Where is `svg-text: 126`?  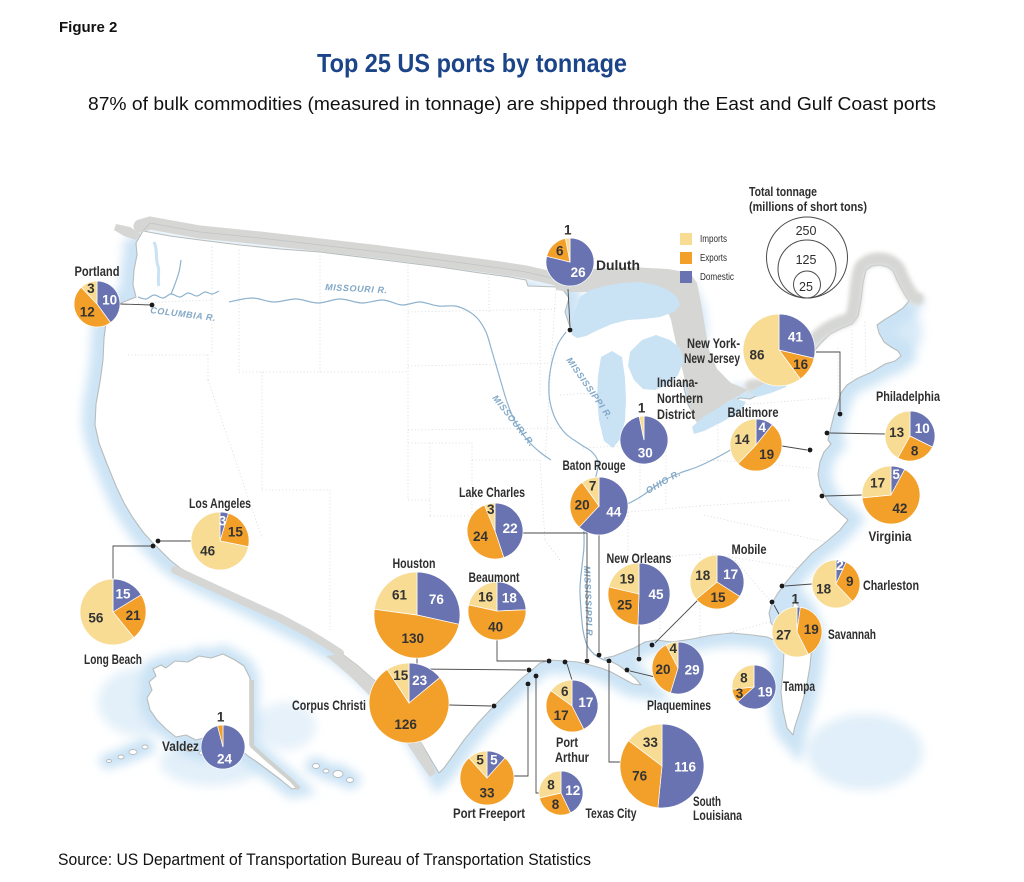
svg-text: 126 is located at coordinates (405, 724).